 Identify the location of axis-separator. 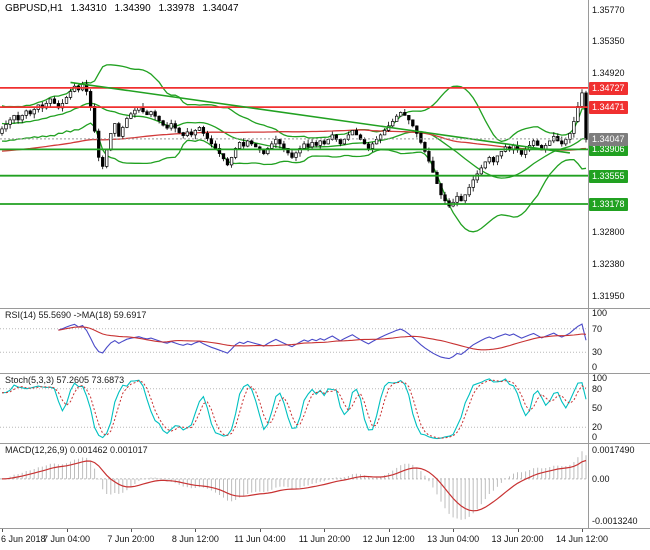
(588, 264).